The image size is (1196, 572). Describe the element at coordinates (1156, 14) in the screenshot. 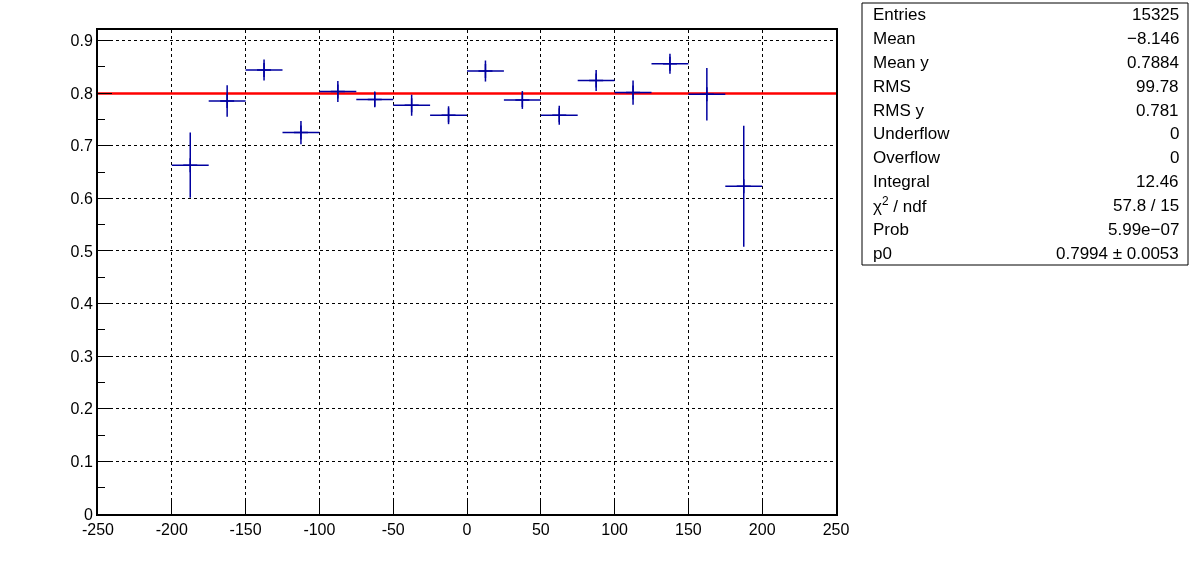

I see `text: 15325` at that location.